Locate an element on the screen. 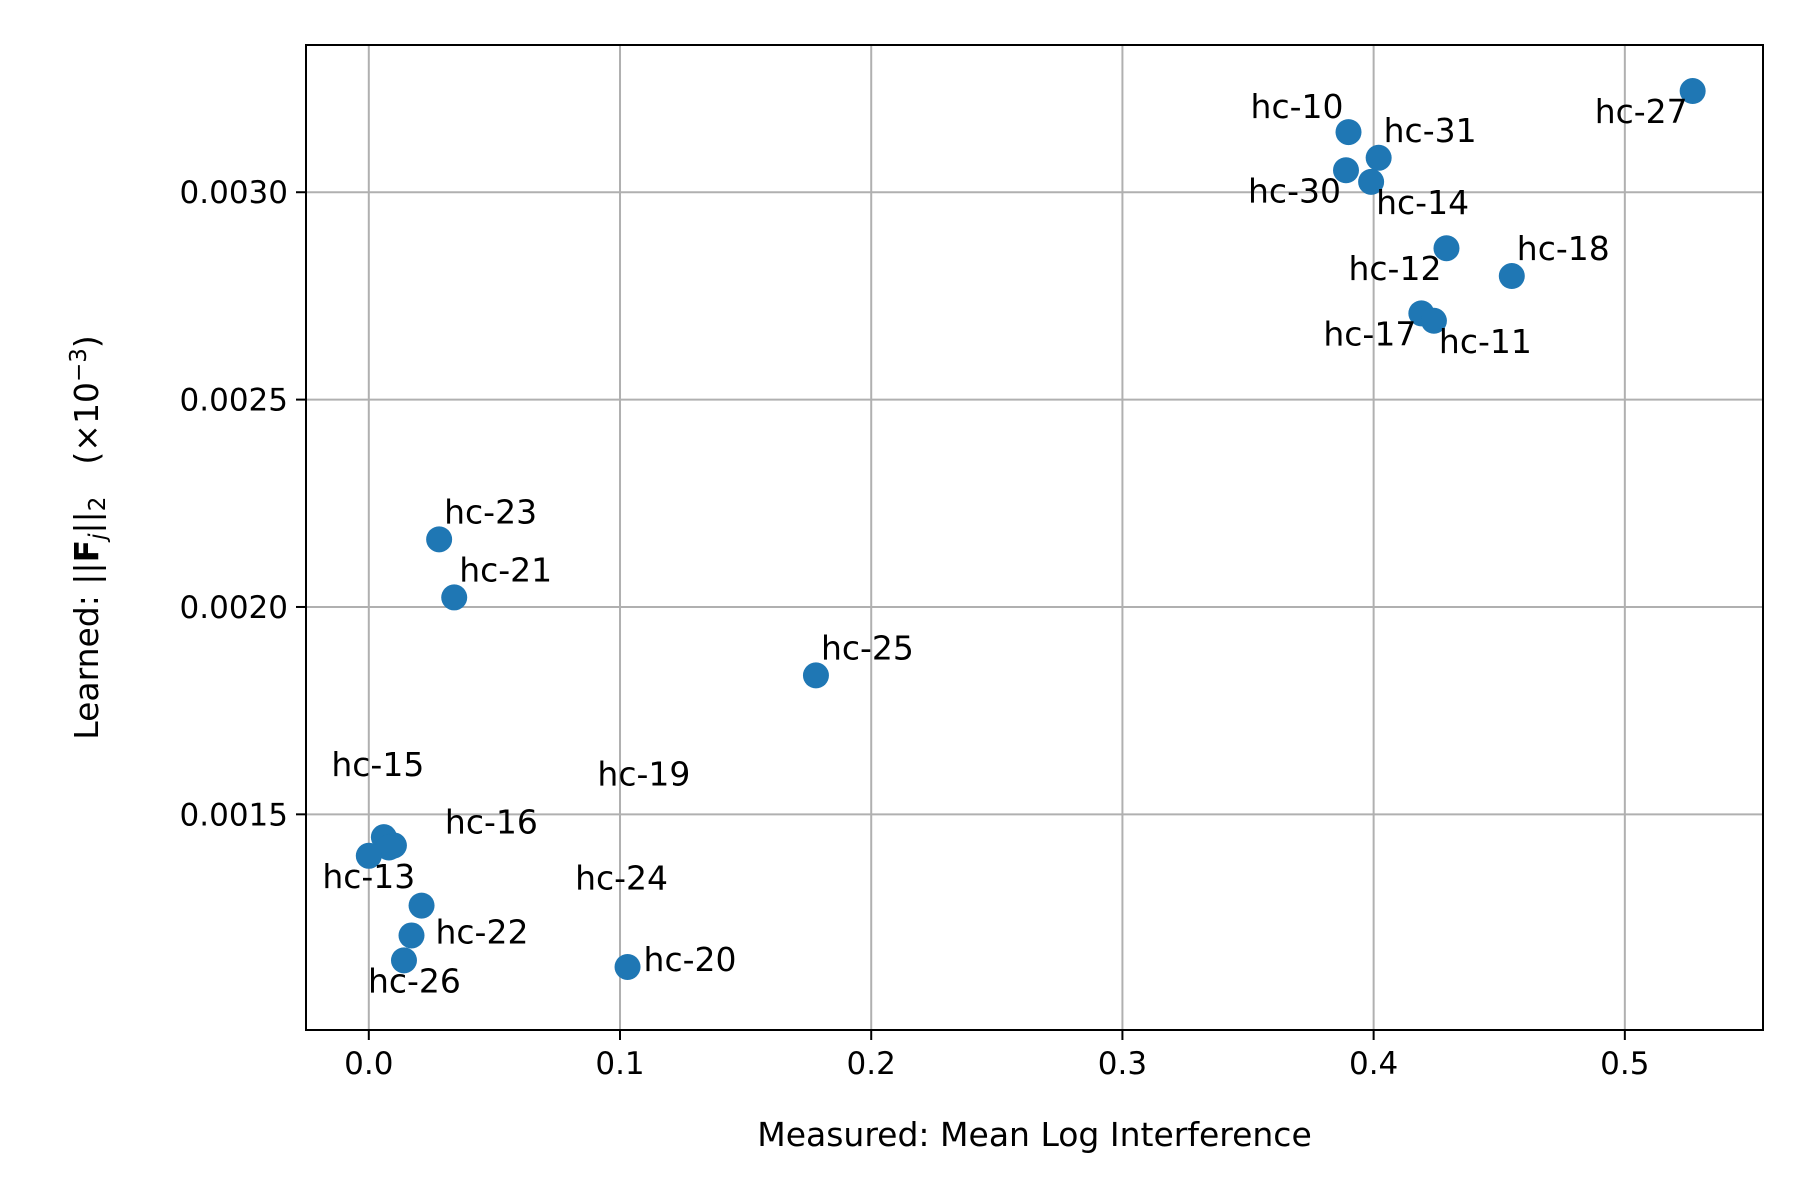 This screenshot has height=1200, width=1800. point-label: hc-30 is located at coordinates (1294, 190).